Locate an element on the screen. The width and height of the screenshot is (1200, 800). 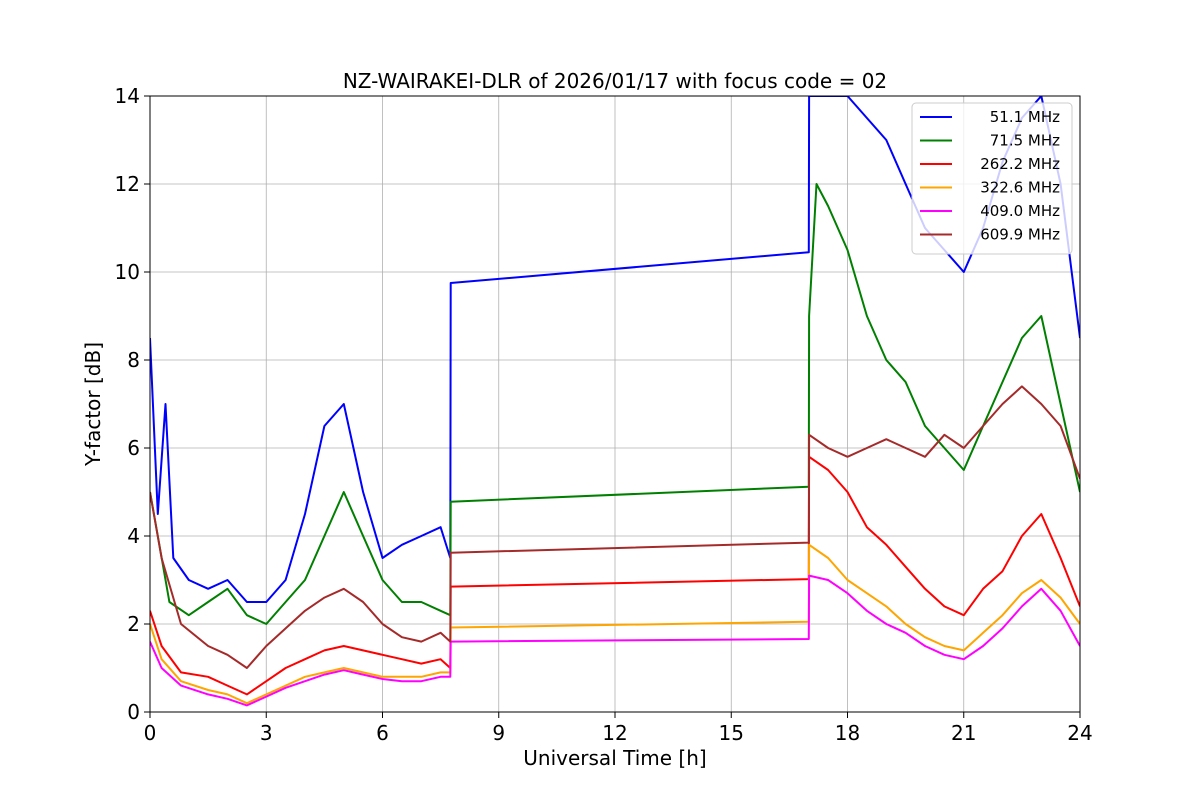
legend-entry: 51.1 MHz is located at coordinates (1025, 117).